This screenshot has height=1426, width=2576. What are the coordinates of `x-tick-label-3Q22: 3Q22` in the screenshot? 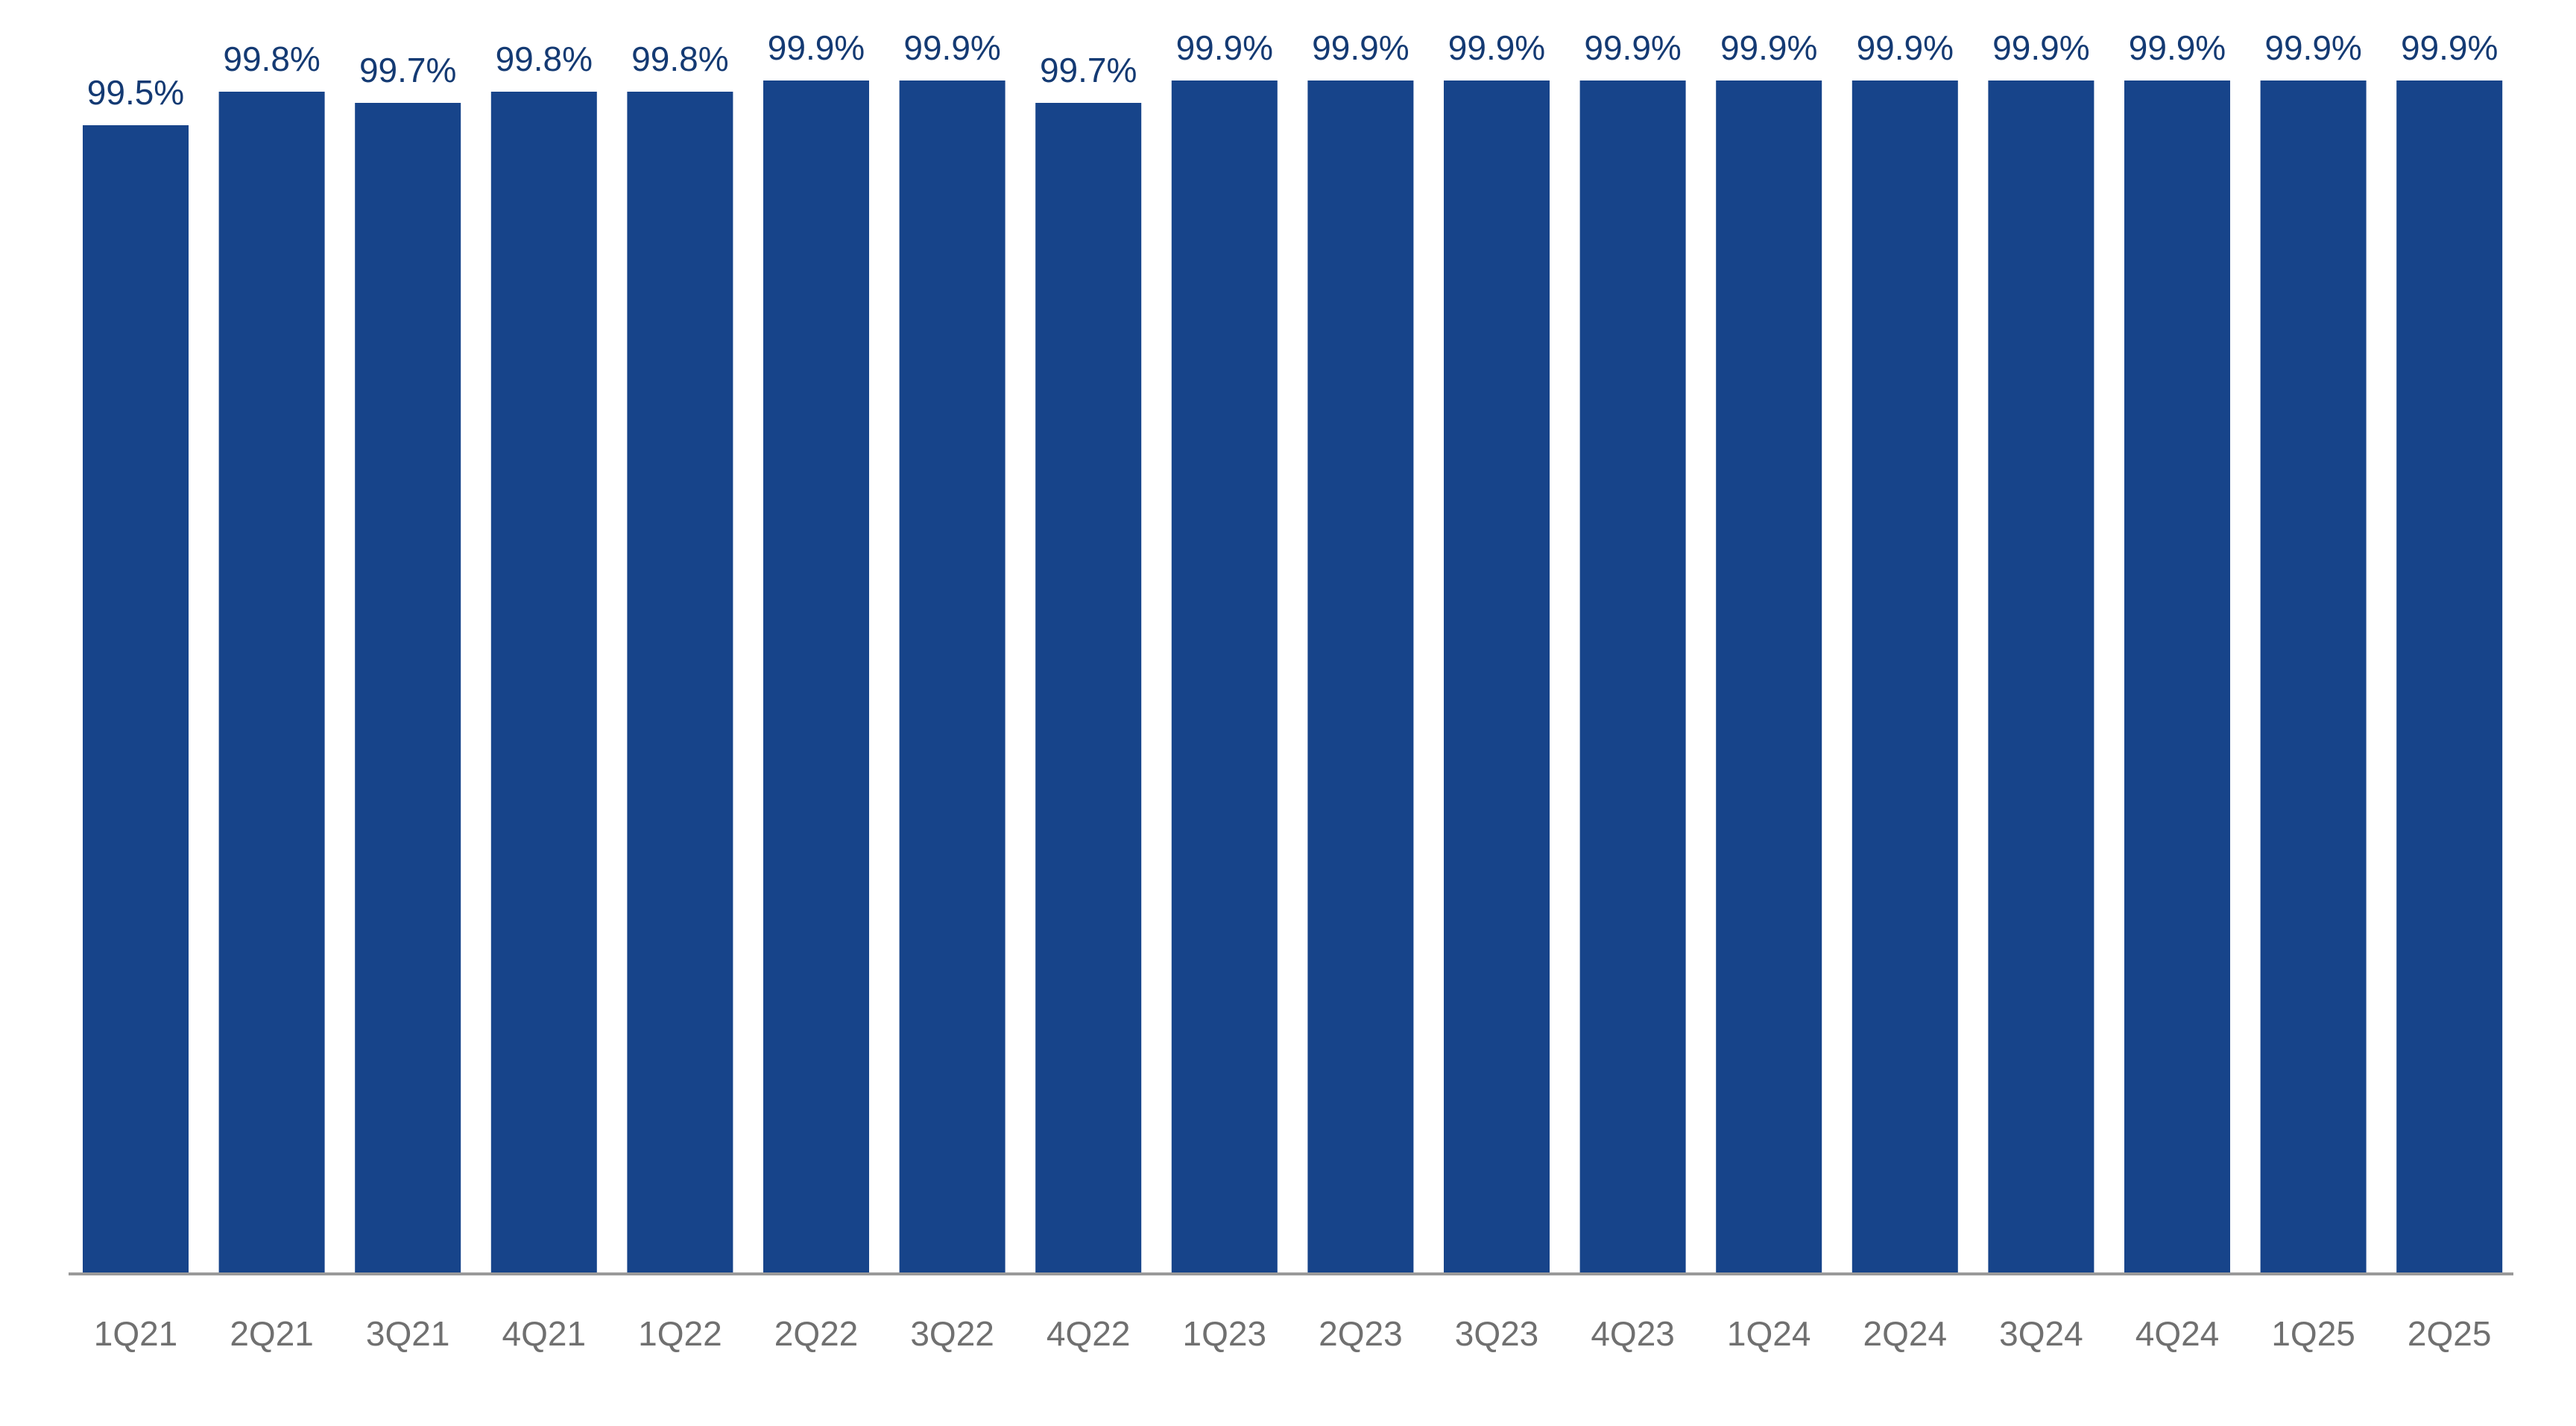 It's located at (952, 1333).